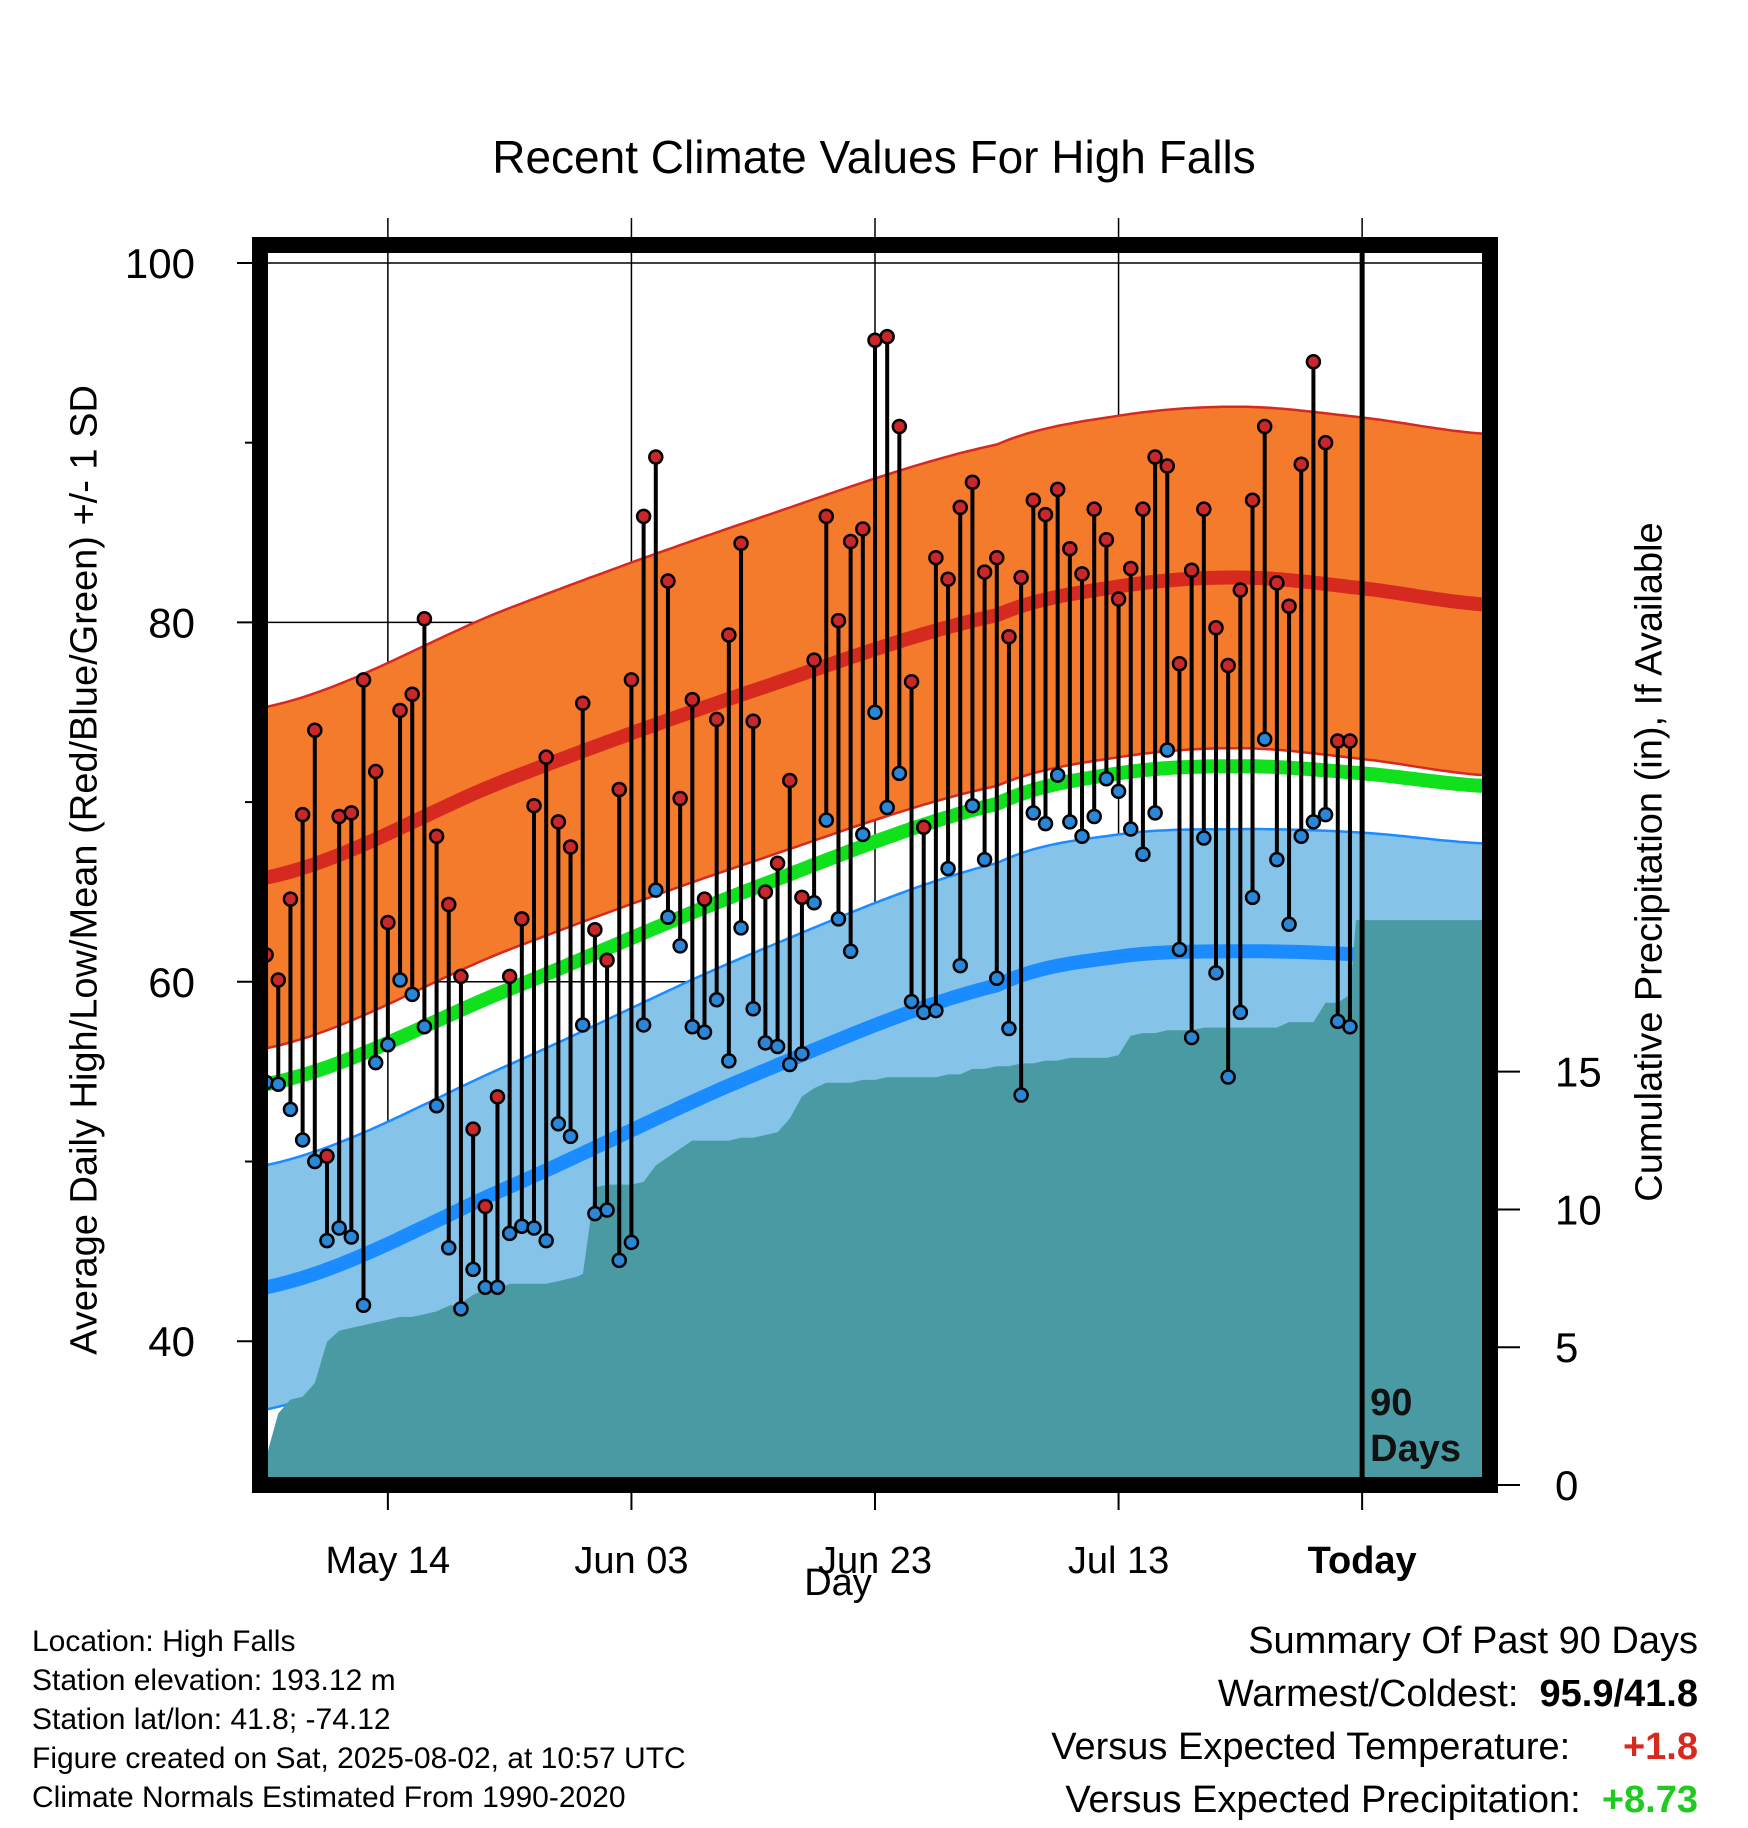  What do you see at coordinates (329, 1797) in the screenshot?
I see `footer-normals: Climate Normals Estimated From 1990-2020` at bounding box center [329, 1797].